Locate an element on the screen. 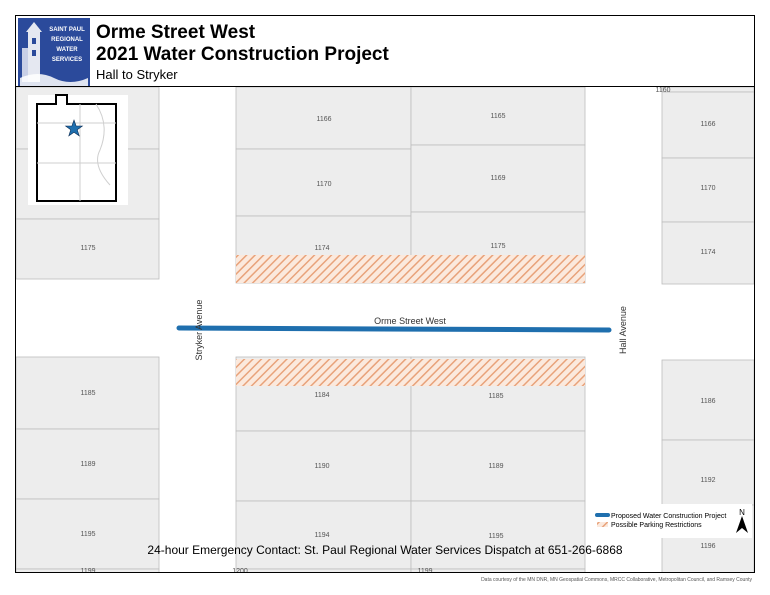  legend-box is located at coordinates (671, 521).